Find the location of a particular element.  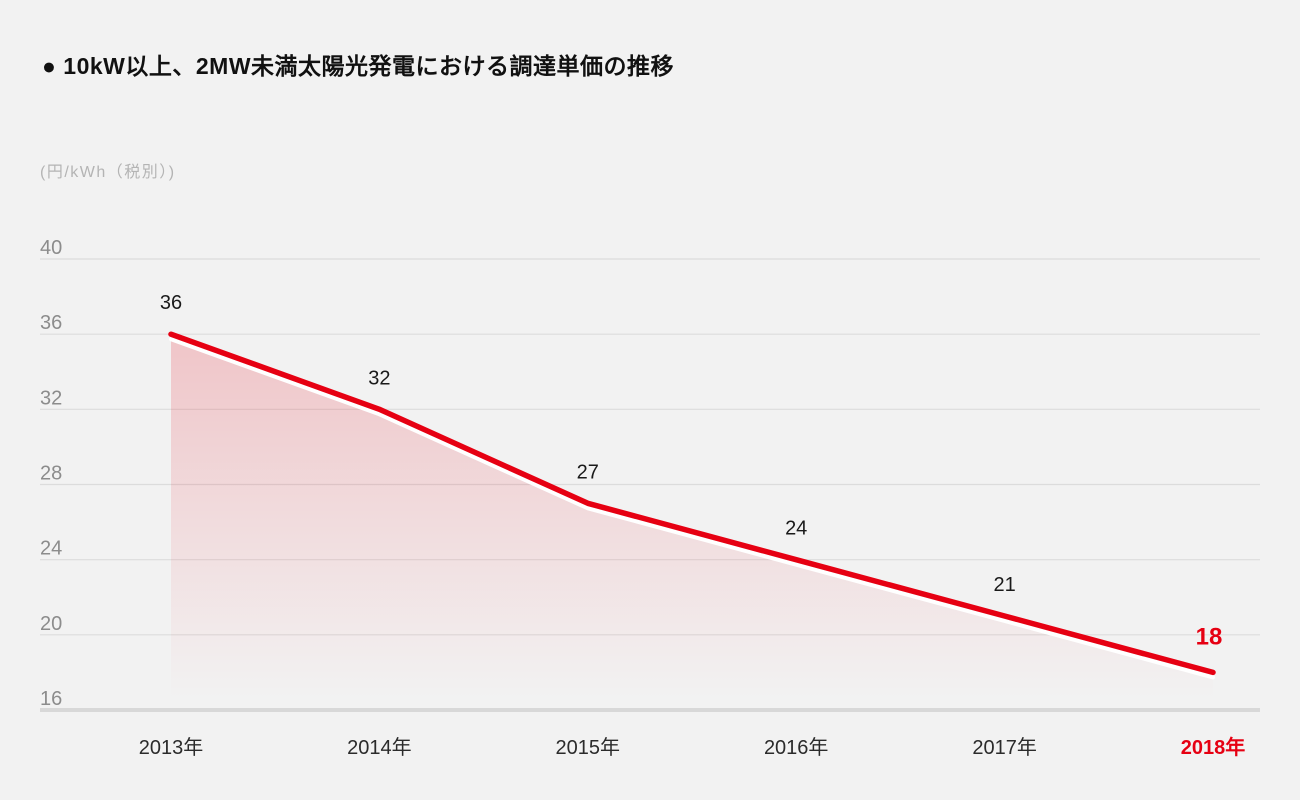

y-axis-unit-label: (円/kWh（税別）) is located at coordinates (108, 172).